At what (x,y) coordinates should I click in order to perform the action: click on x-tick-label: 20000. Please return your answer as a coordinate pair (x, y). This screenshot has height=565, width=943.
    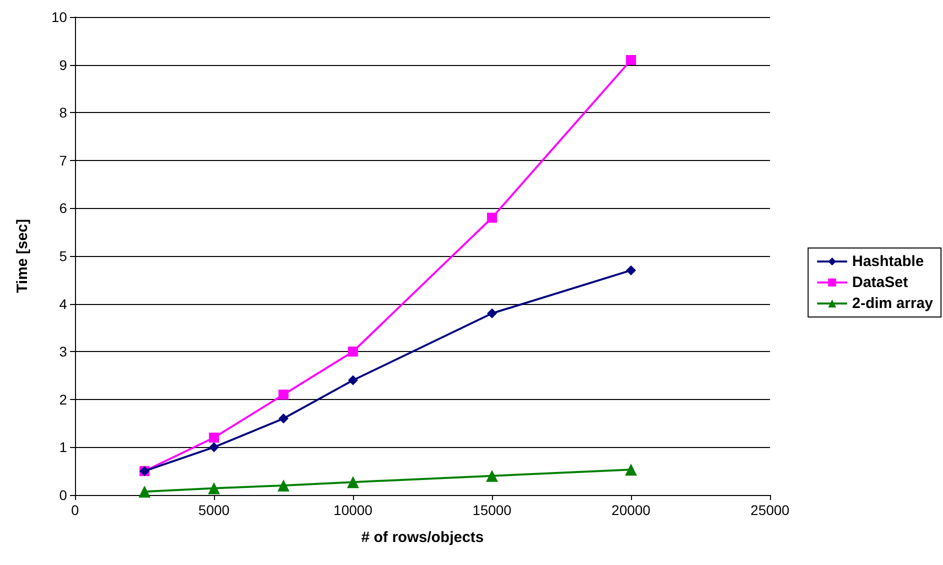
    Looking at the image, I should click on (631, 510).